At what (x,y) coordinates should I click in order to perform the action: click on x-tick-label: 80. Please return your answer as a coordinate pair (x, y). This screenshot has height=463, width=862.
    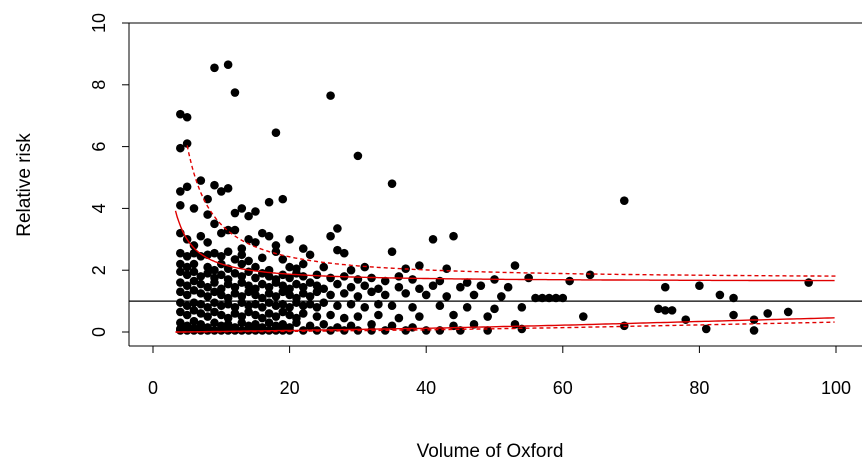
    Looking at the image, I should click on (699, 388).